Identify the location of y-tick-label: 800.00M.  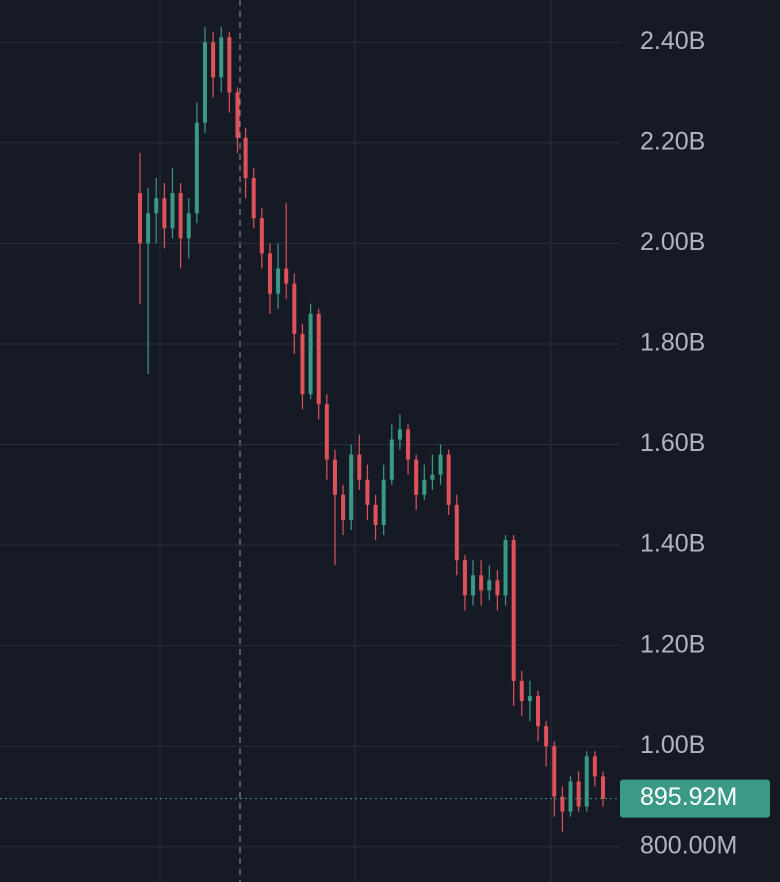
(688, 845).